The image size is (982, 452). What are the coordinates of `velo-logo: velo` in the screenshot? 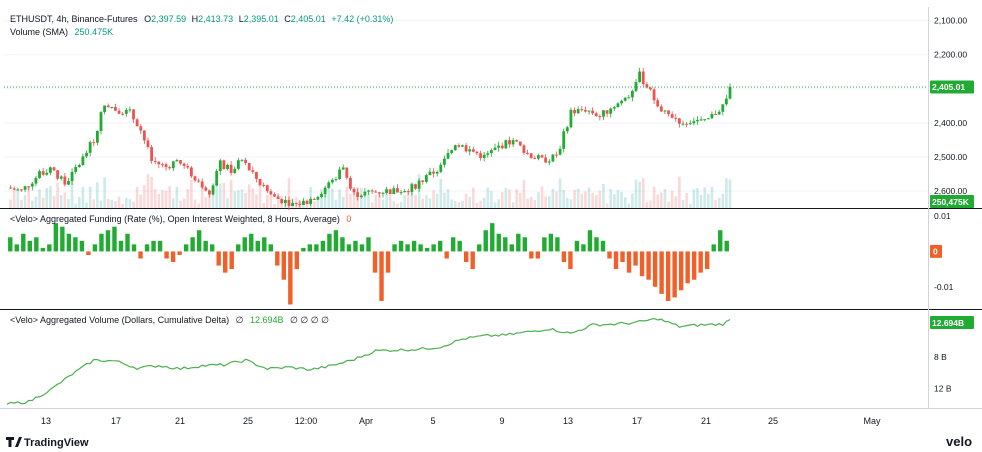 It's located at (959, 441).